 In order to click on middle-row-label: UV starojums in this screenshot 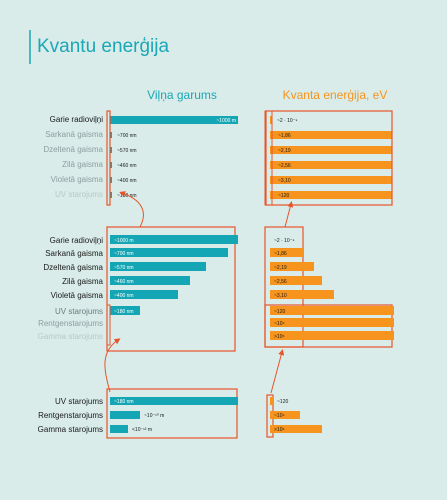, I will do `click(79, 311)`.